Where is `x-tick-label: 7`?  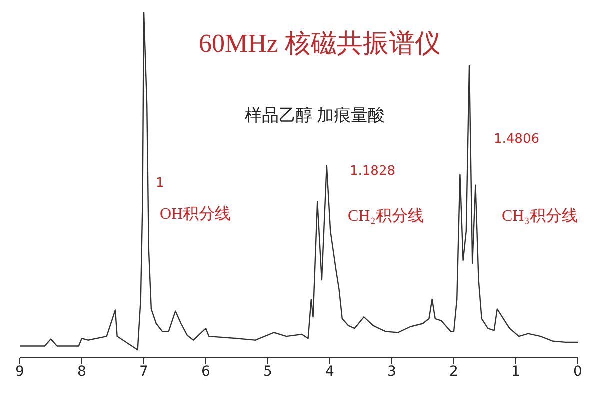 x-tick-label: 7 is located at coordinates (144, 372).